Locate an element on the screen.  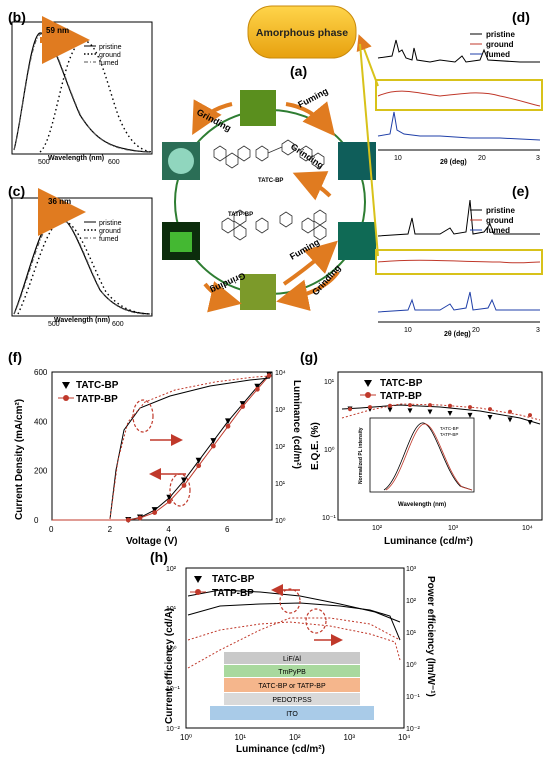
g-tatc-eqe is located at coordinates (441, 414).